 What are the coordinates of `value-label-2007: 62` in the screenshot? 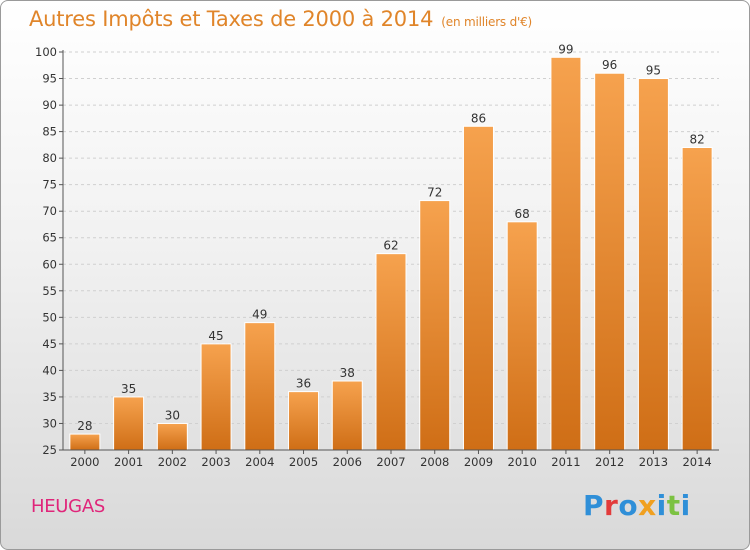 It's located at (390, 246).